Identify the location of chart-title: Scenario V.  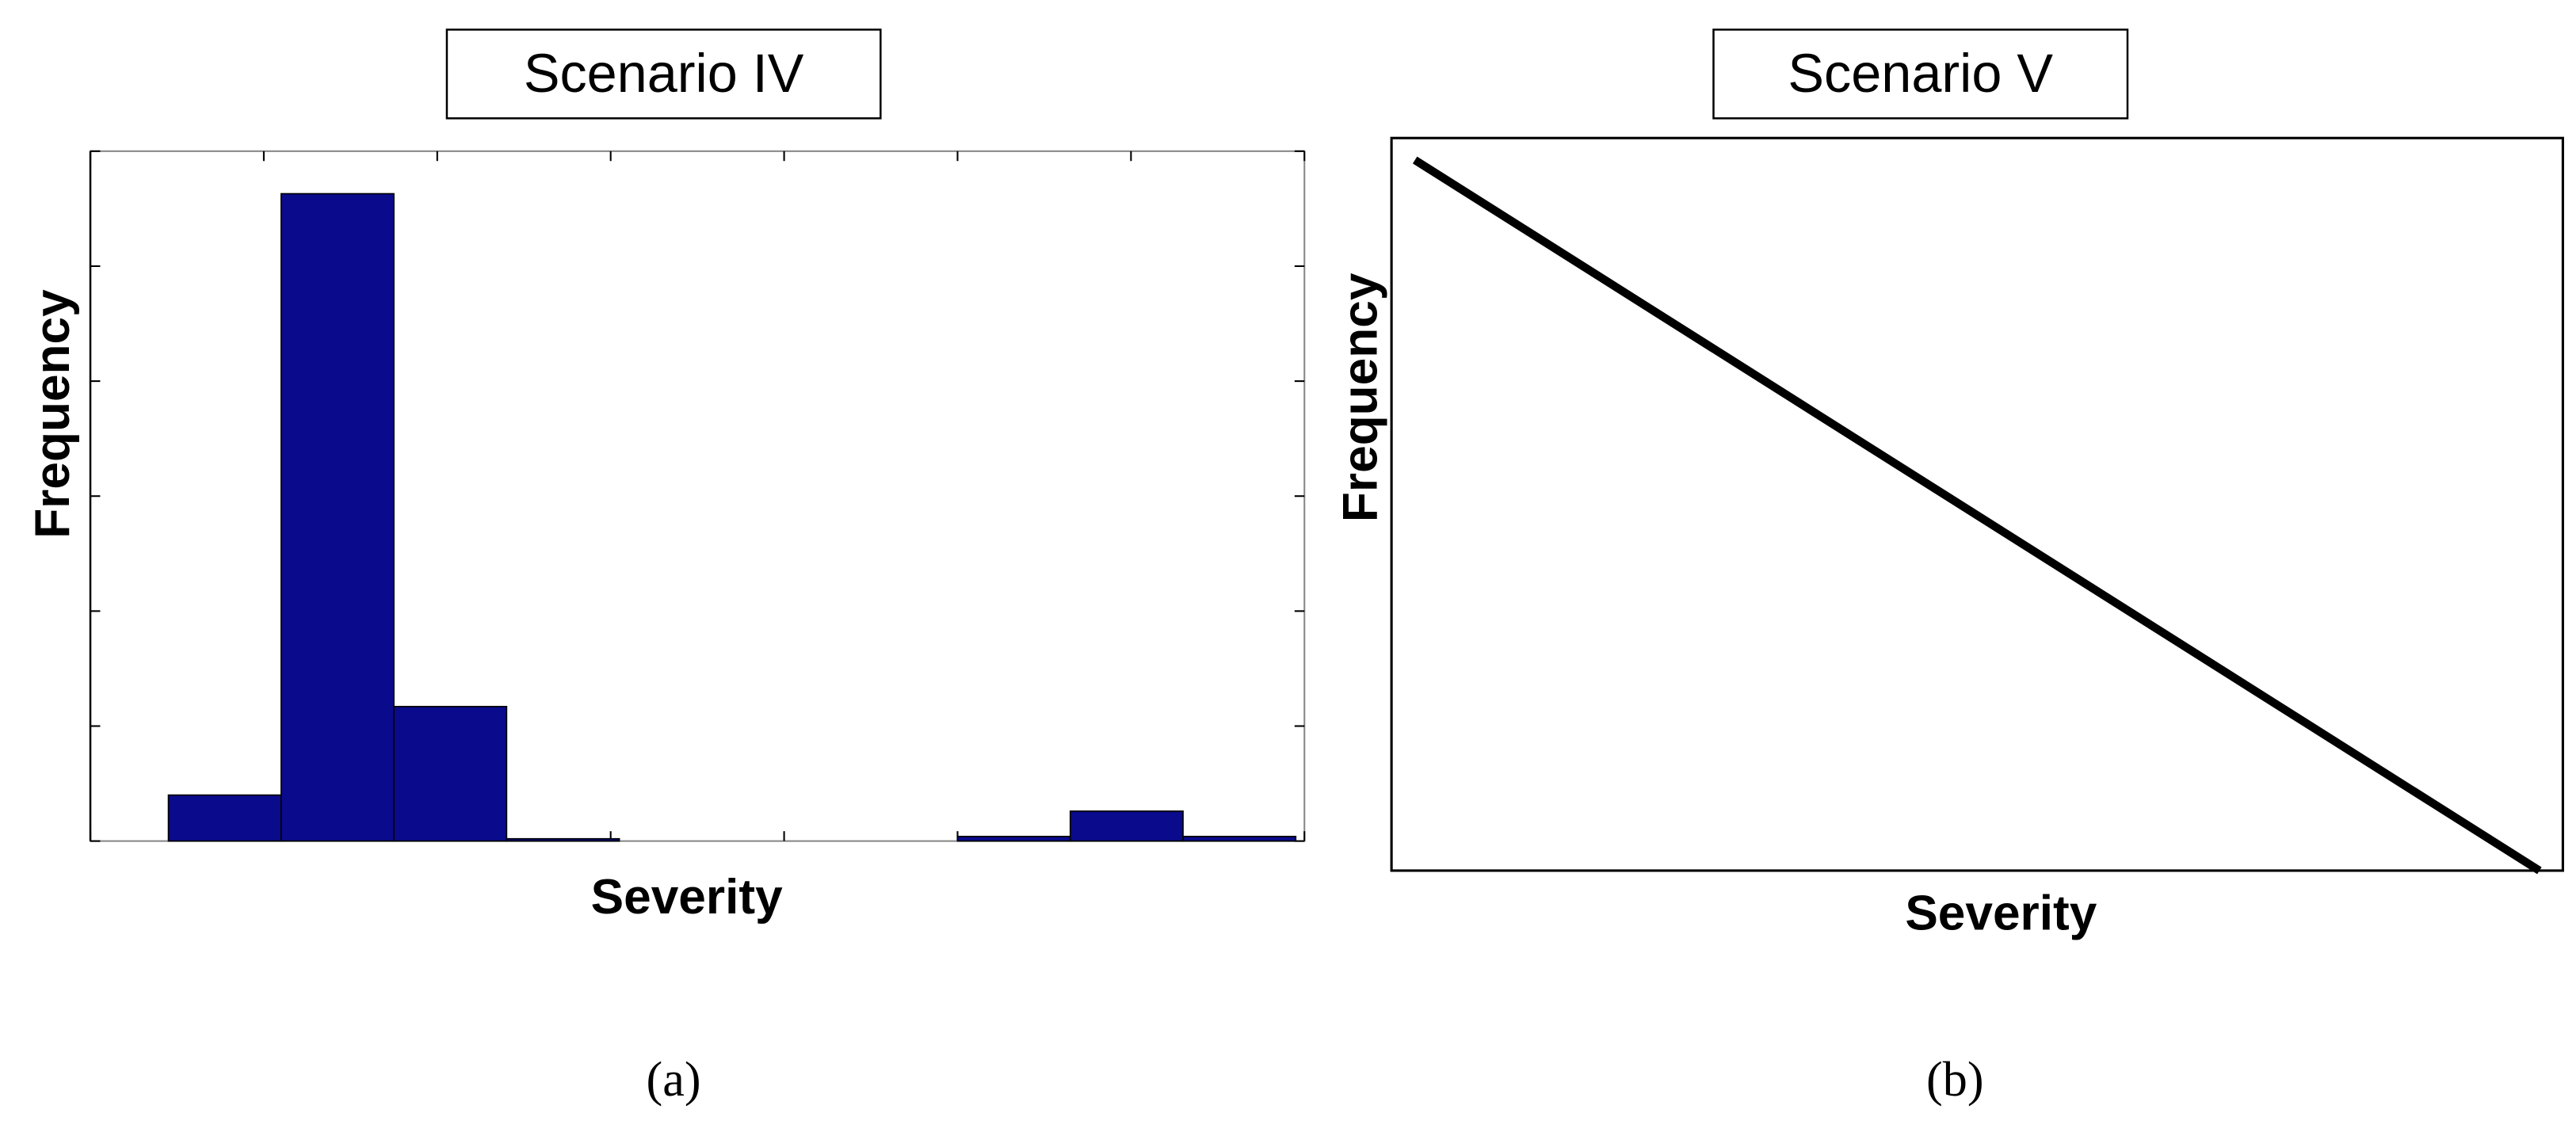
(1920, 74).